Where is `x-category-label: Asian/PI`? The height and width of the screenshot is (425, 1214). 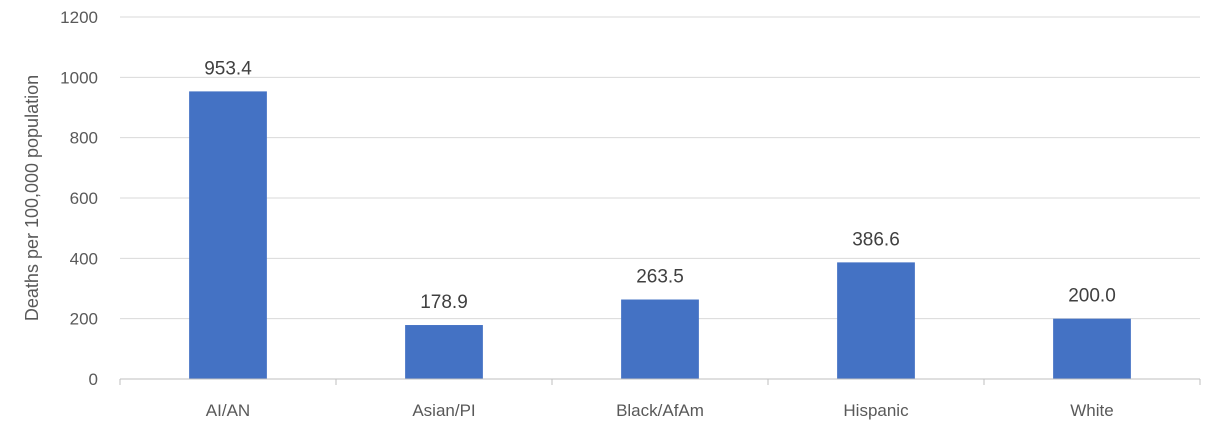
x-category-label: Asian/PI is located at coordinates (443, 410).